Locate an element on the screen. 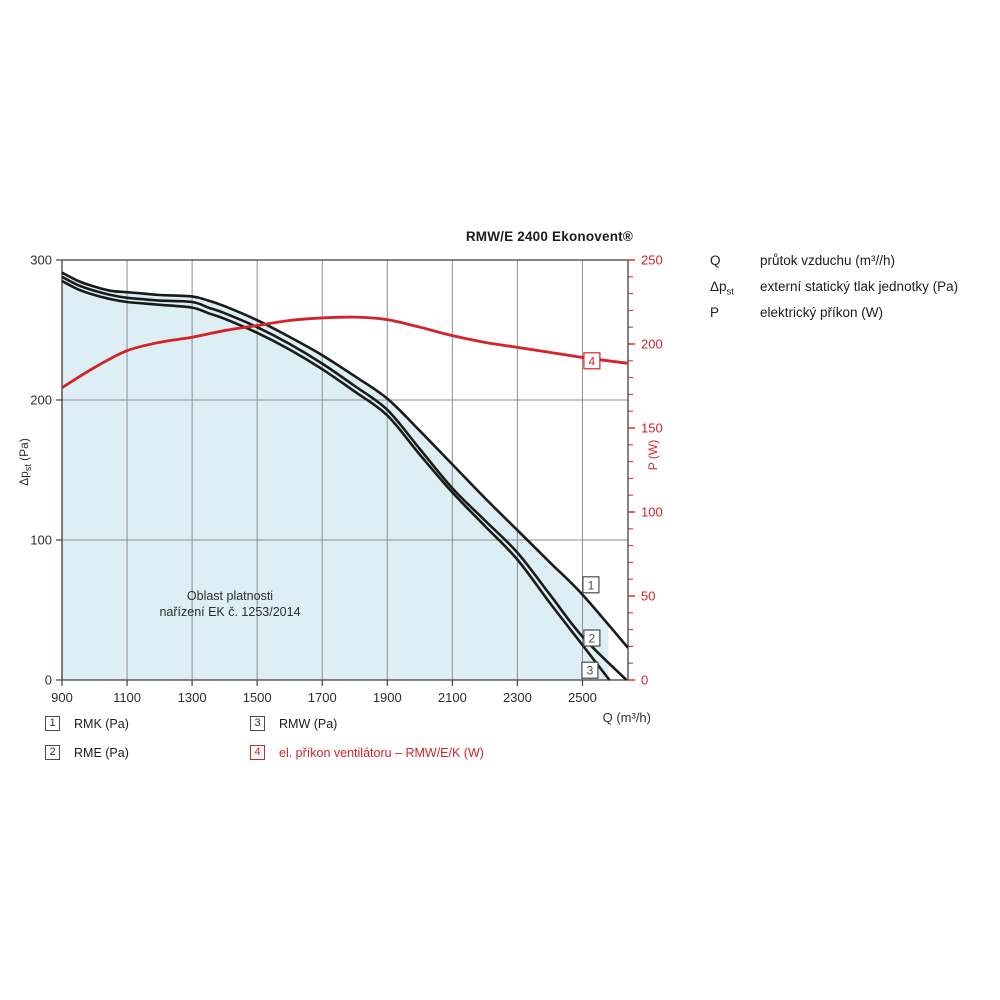  y-right-tick-label: 0 is located at coordinates (644, 680).